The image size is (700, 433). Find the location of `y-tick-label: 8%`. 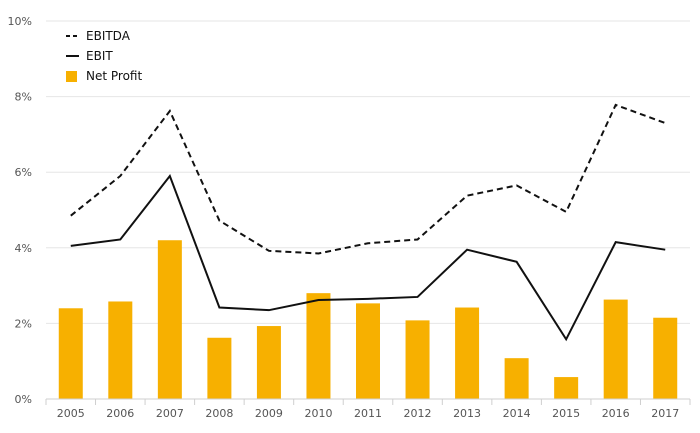

y-tick-label: 8% is located at coordinates (23, 97).